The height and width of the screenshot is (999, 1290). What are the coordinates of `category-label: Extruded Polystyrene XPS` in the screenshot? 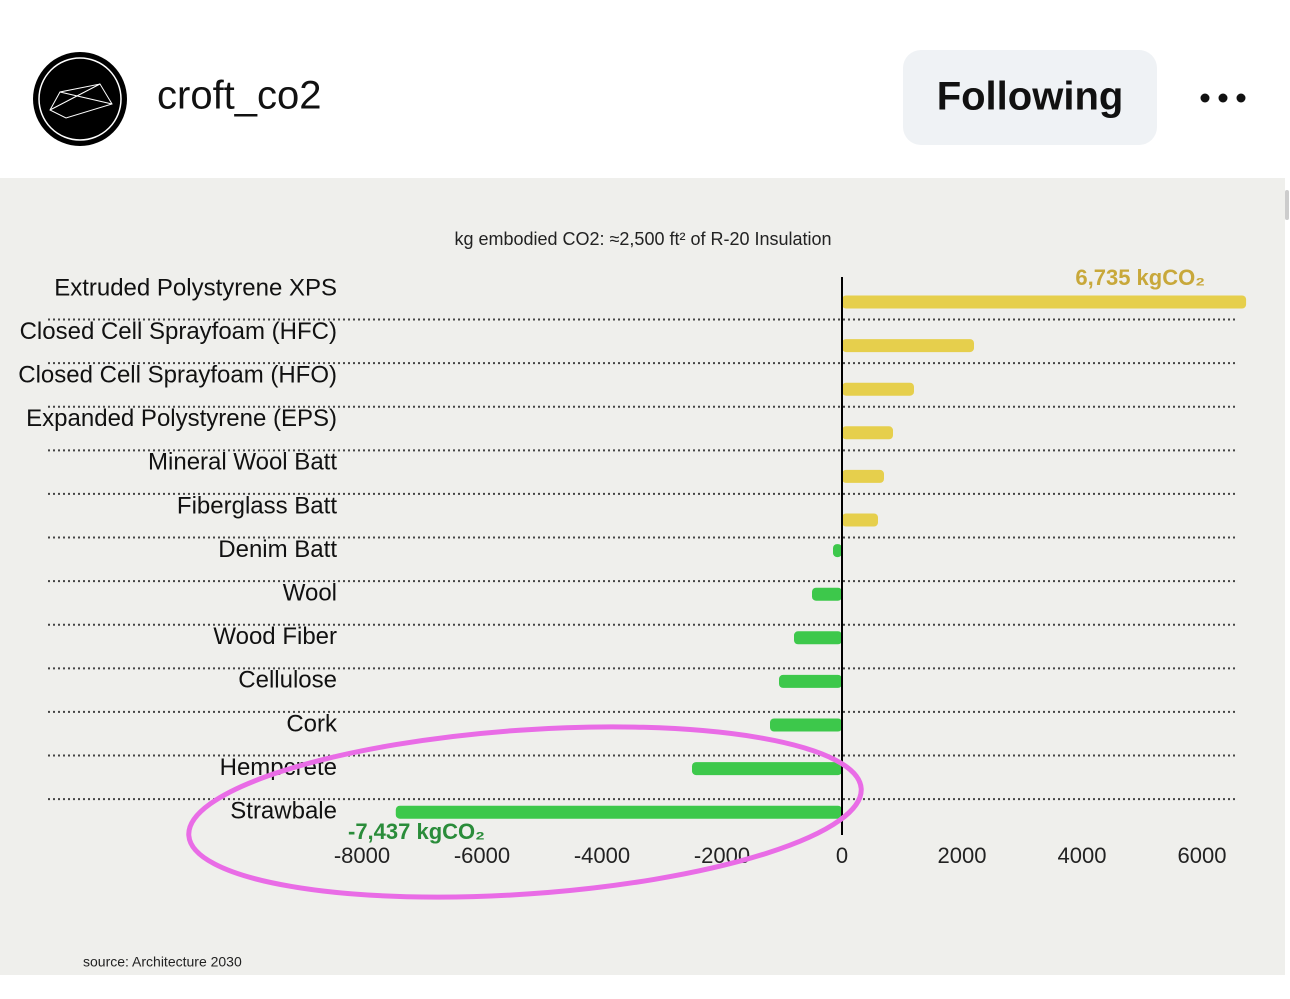 It's located at (195, 287).